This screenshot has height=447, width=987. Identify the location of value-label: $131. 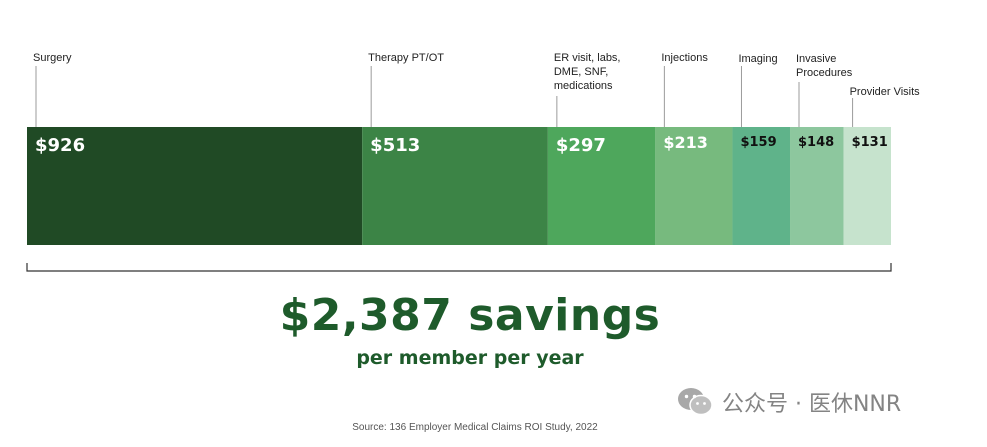
(870, 142).